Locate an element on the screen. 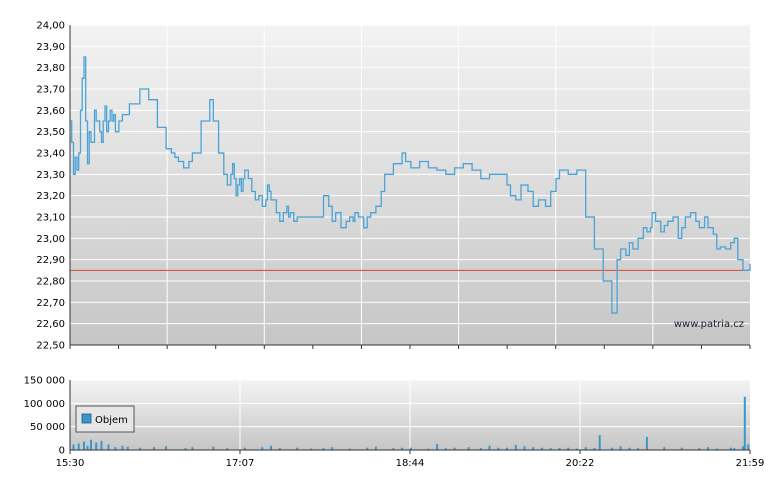  volume-y-axis: 150 000 100 000 50 000 0 is located at coordinates (44, 416).